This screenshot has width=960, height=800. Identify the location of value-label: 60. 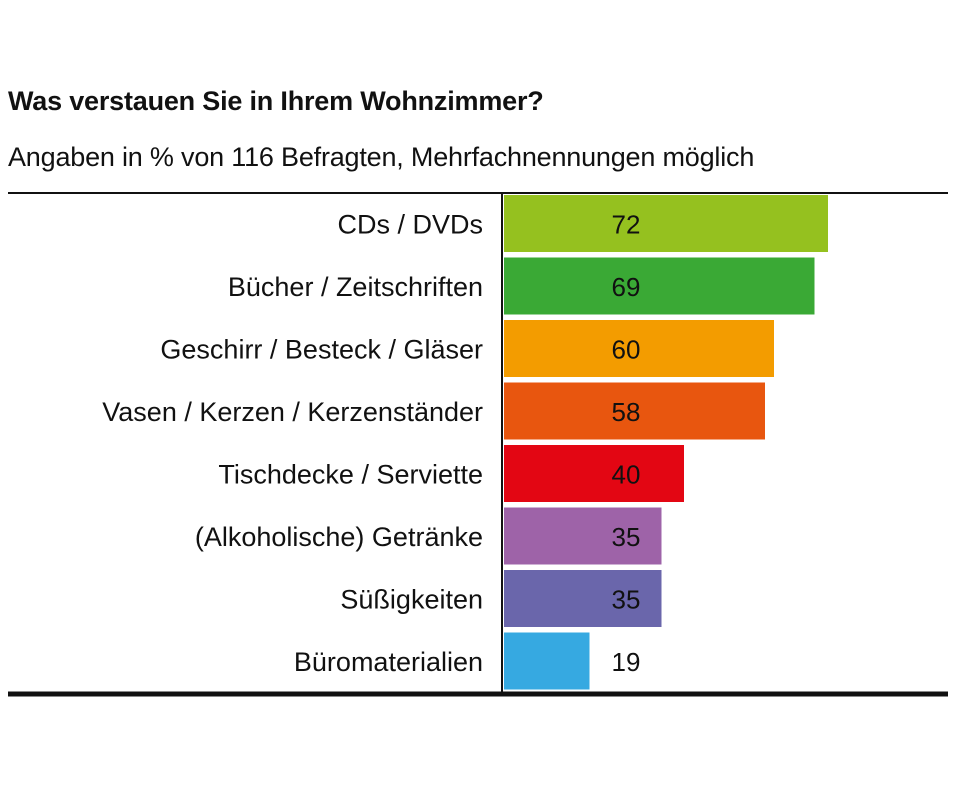
(626, 350).